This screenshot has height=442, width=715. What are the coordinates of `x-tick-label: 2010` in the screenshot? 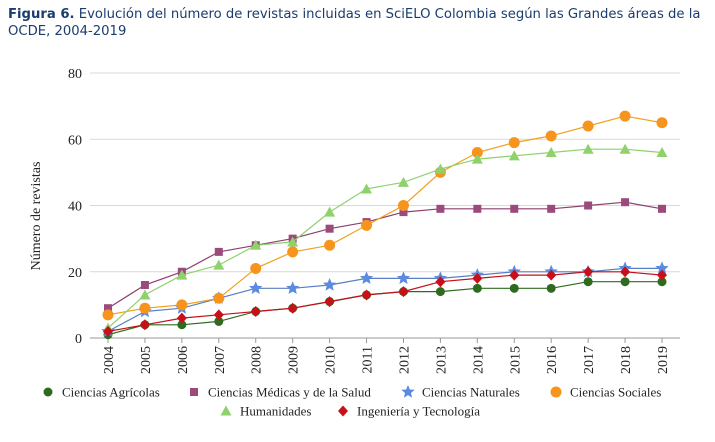 It's located at (331, 360).